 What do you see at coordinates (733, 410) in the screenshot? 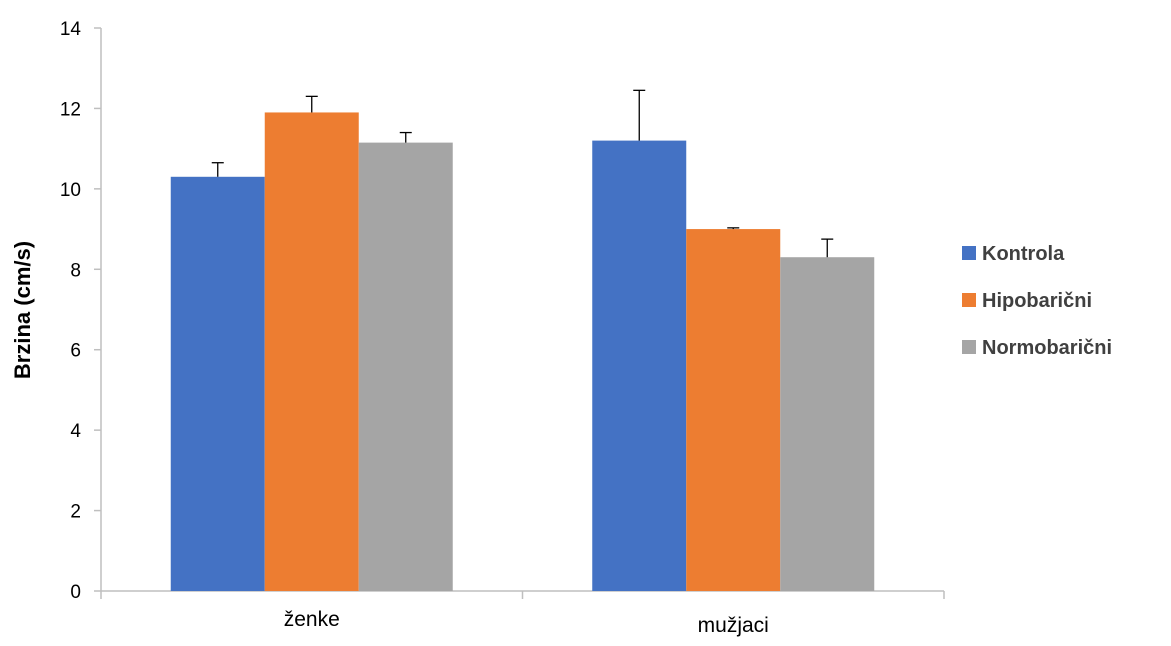
I see `bar-hipobarični-2` at bounding box center [733, 410].